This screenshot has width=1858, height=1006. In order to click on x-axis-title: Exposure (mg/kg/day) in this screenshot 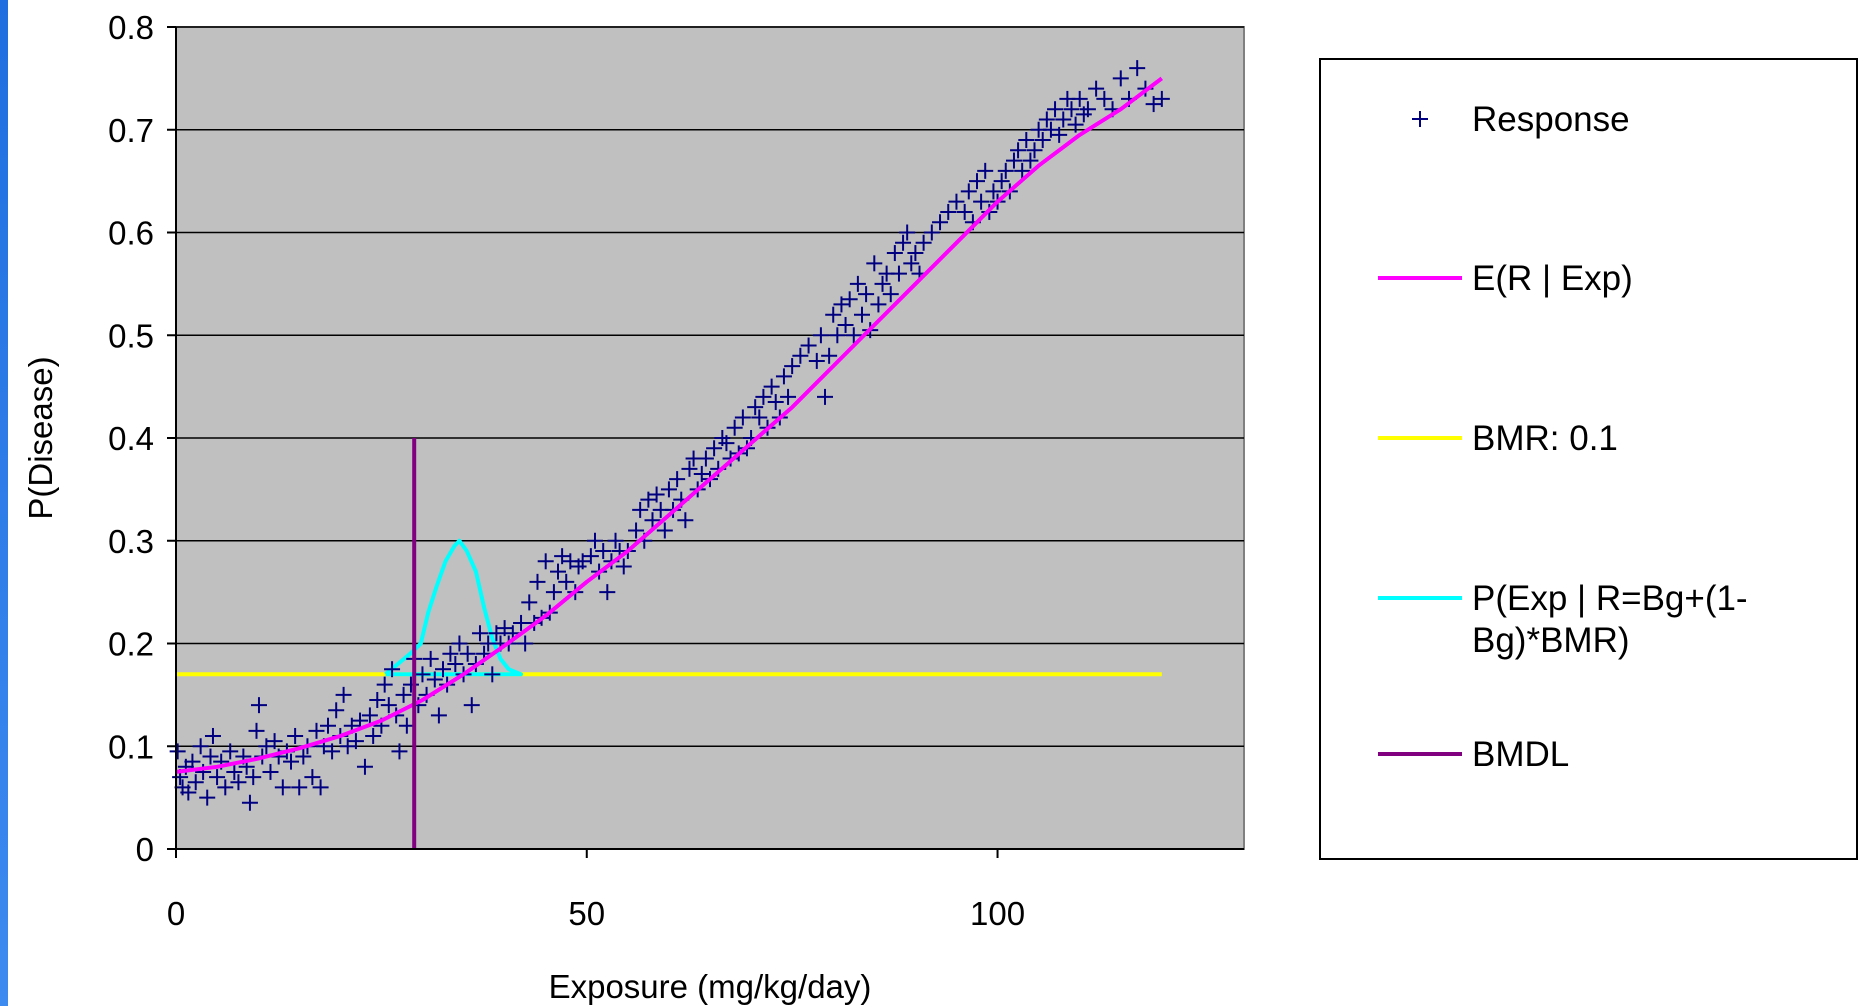, I will do `click(710, 986)`.